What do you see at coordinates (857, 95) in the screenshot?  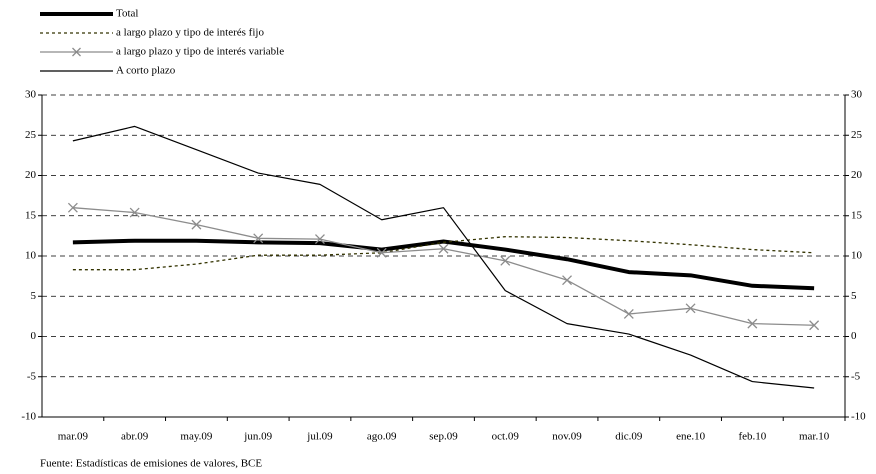 I see `y2-tick-label: 30` at bounding box center [857, 95].